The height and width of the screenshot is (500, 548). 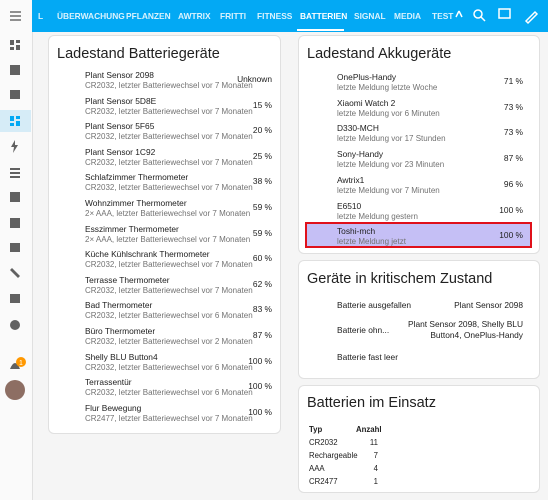 What do you see at coordinates (91, 16) in the screenshot?
I see `tab: ÜBERWACHUNG` at bounding box center [91, 16].